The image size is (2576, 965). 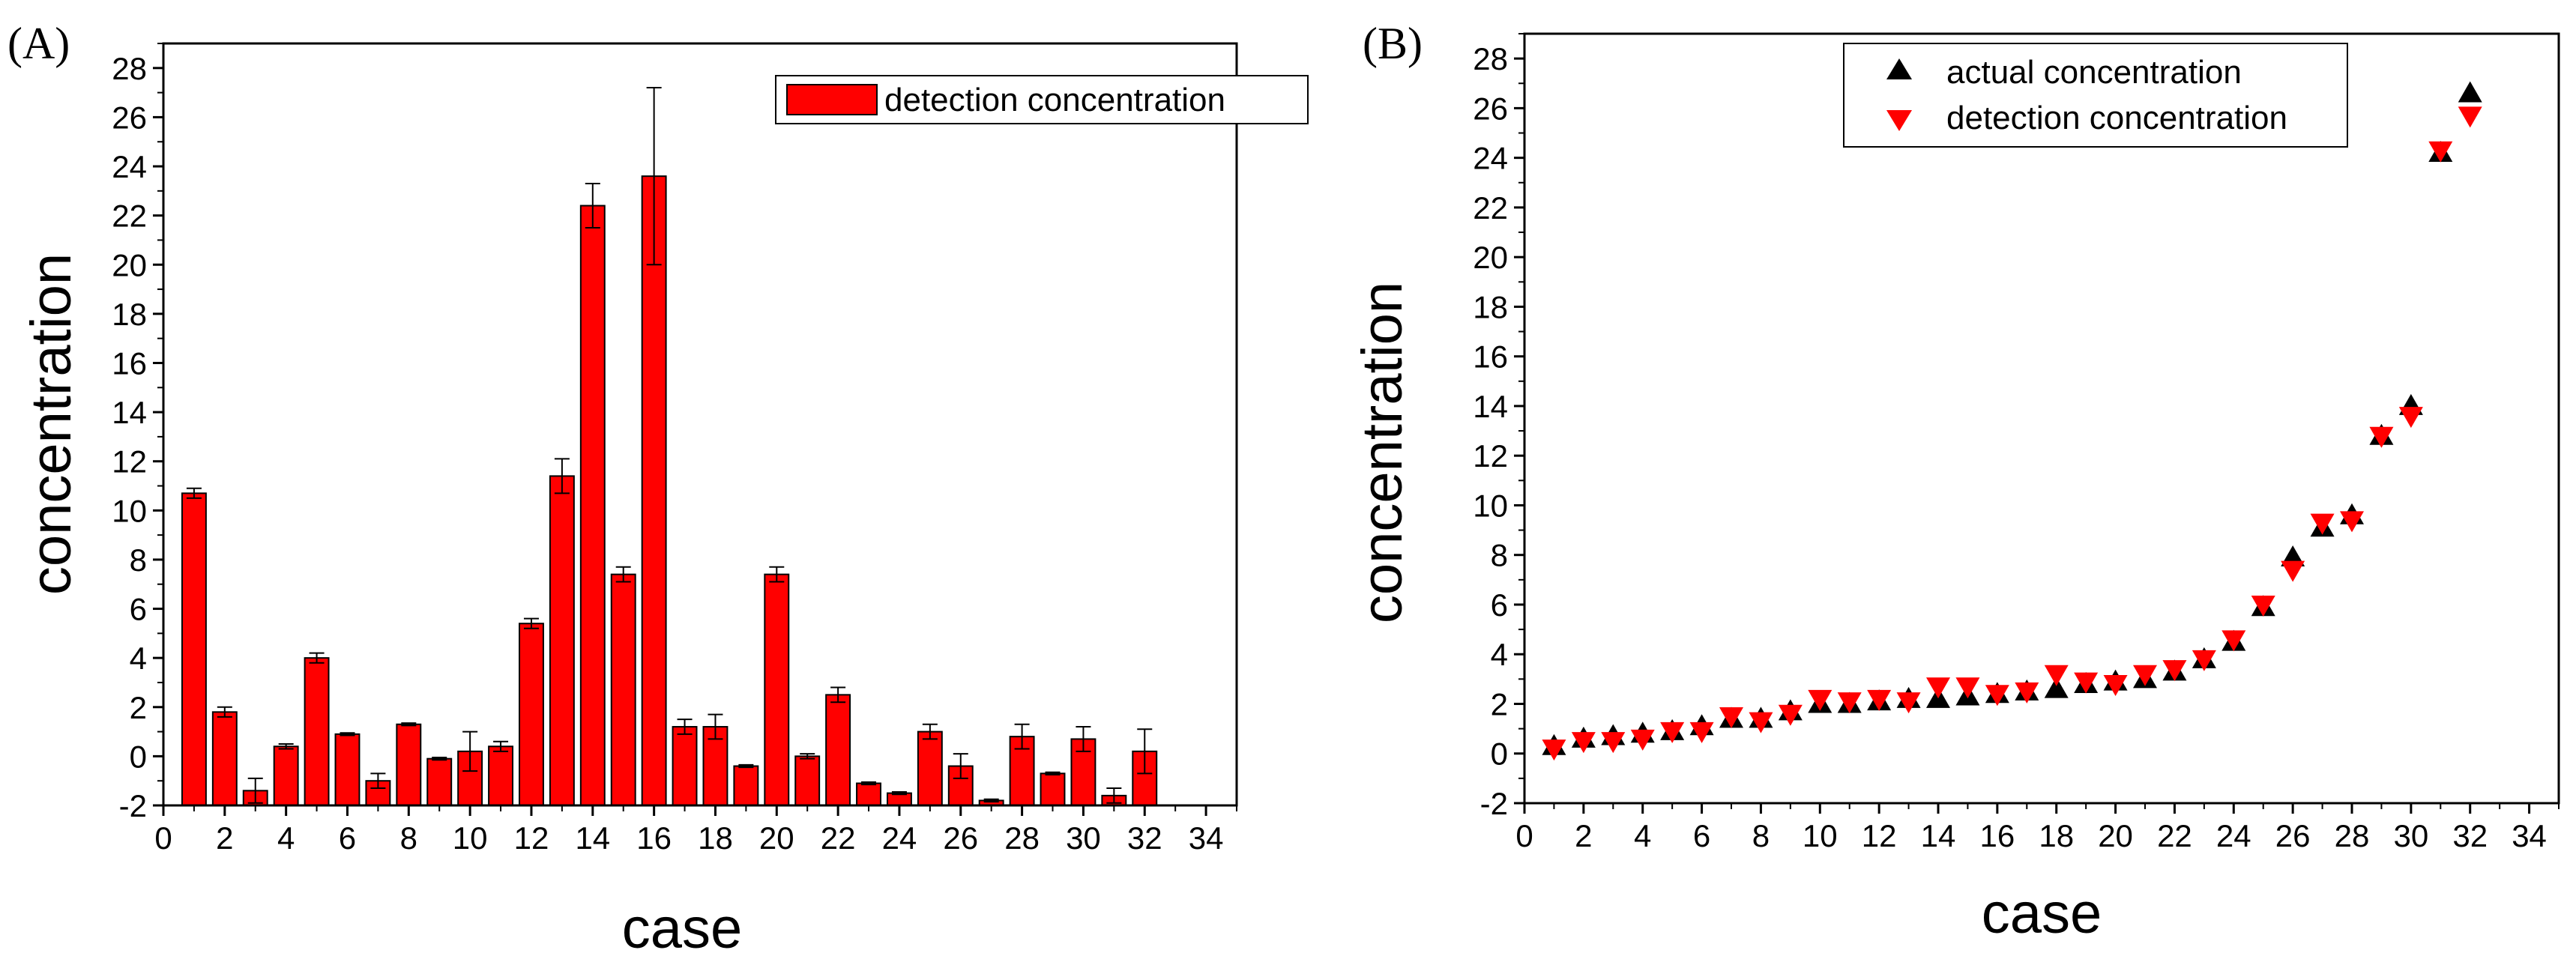 I want to click on y-tick-label: 12, so click(x=130, y=462).